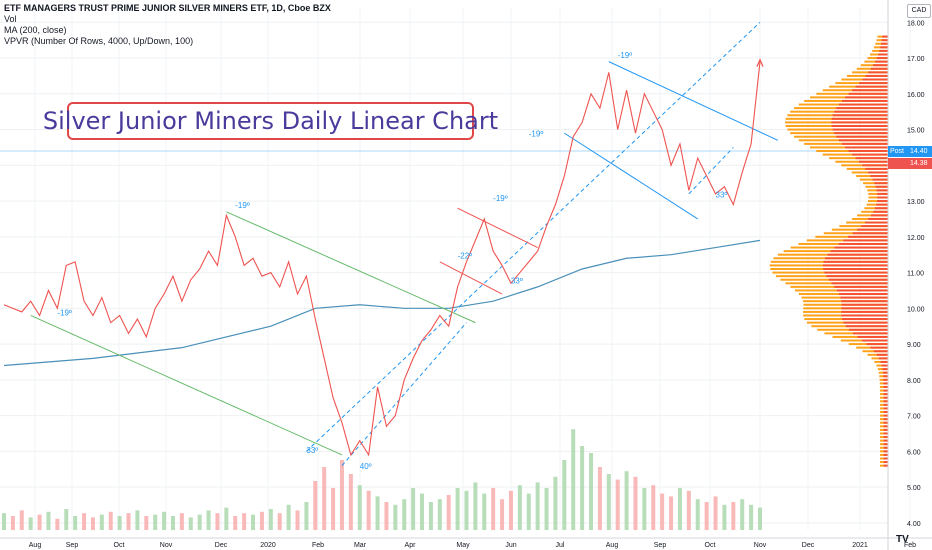 This screenshot has width=932, height=550. I want to click on angle-label: -19º, so click(500, 198).